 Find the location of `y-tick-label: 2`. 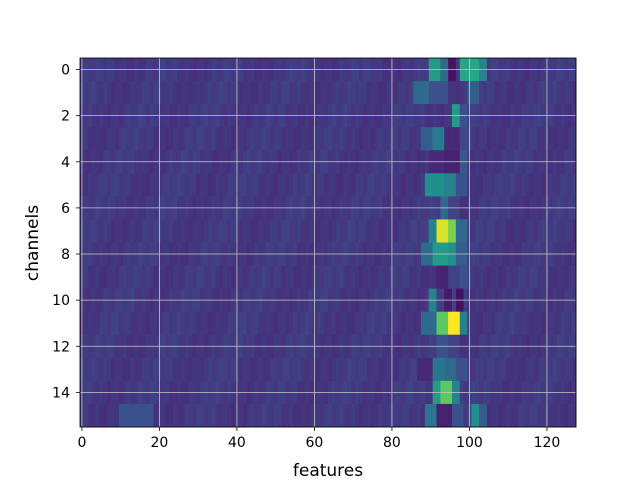

y-tick-label: 2 is located at coordinates (65, 117).